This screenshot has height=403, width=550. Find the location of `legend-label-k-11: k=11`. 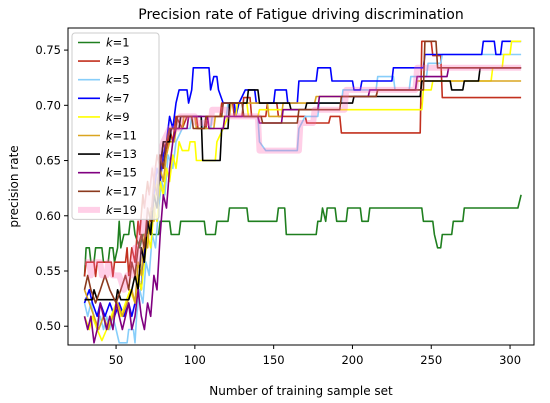

legend-label-k-11: k=11 is located at coordinates (121, 136).